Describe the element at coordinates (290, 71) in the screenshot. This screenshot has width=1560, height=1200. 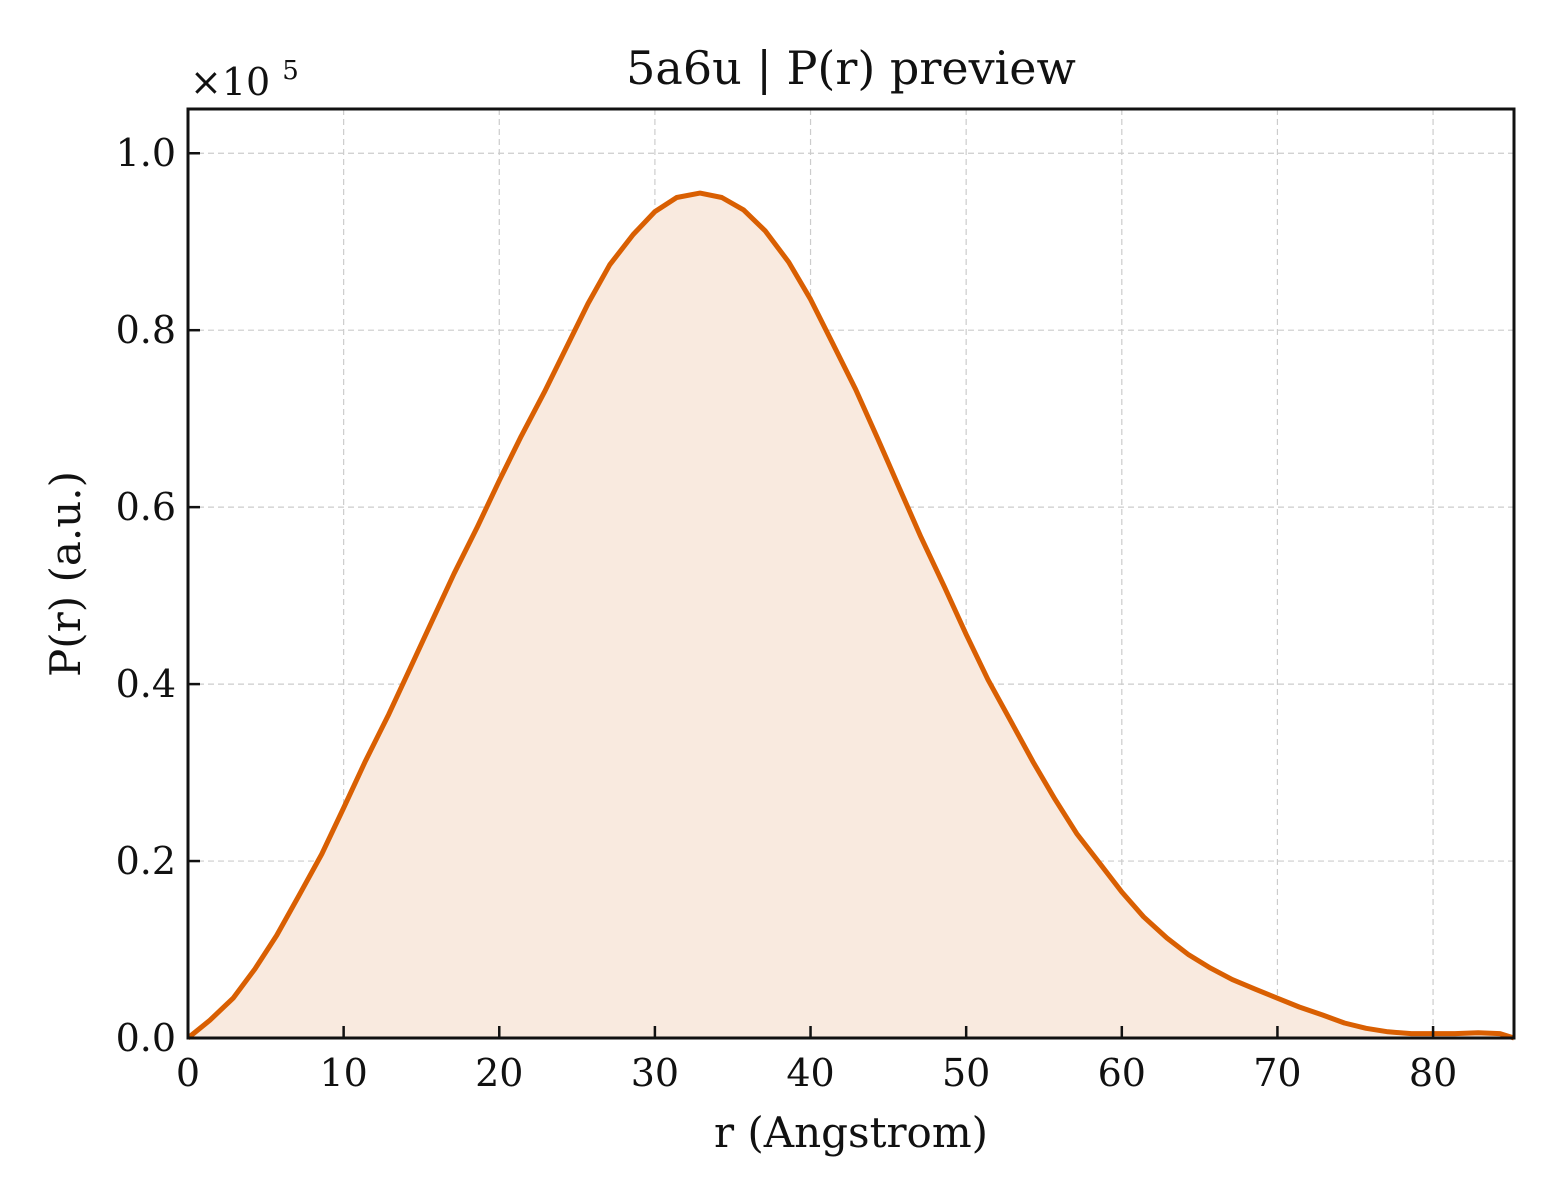
I see `y-multiplier-exponent: 5` at that location.